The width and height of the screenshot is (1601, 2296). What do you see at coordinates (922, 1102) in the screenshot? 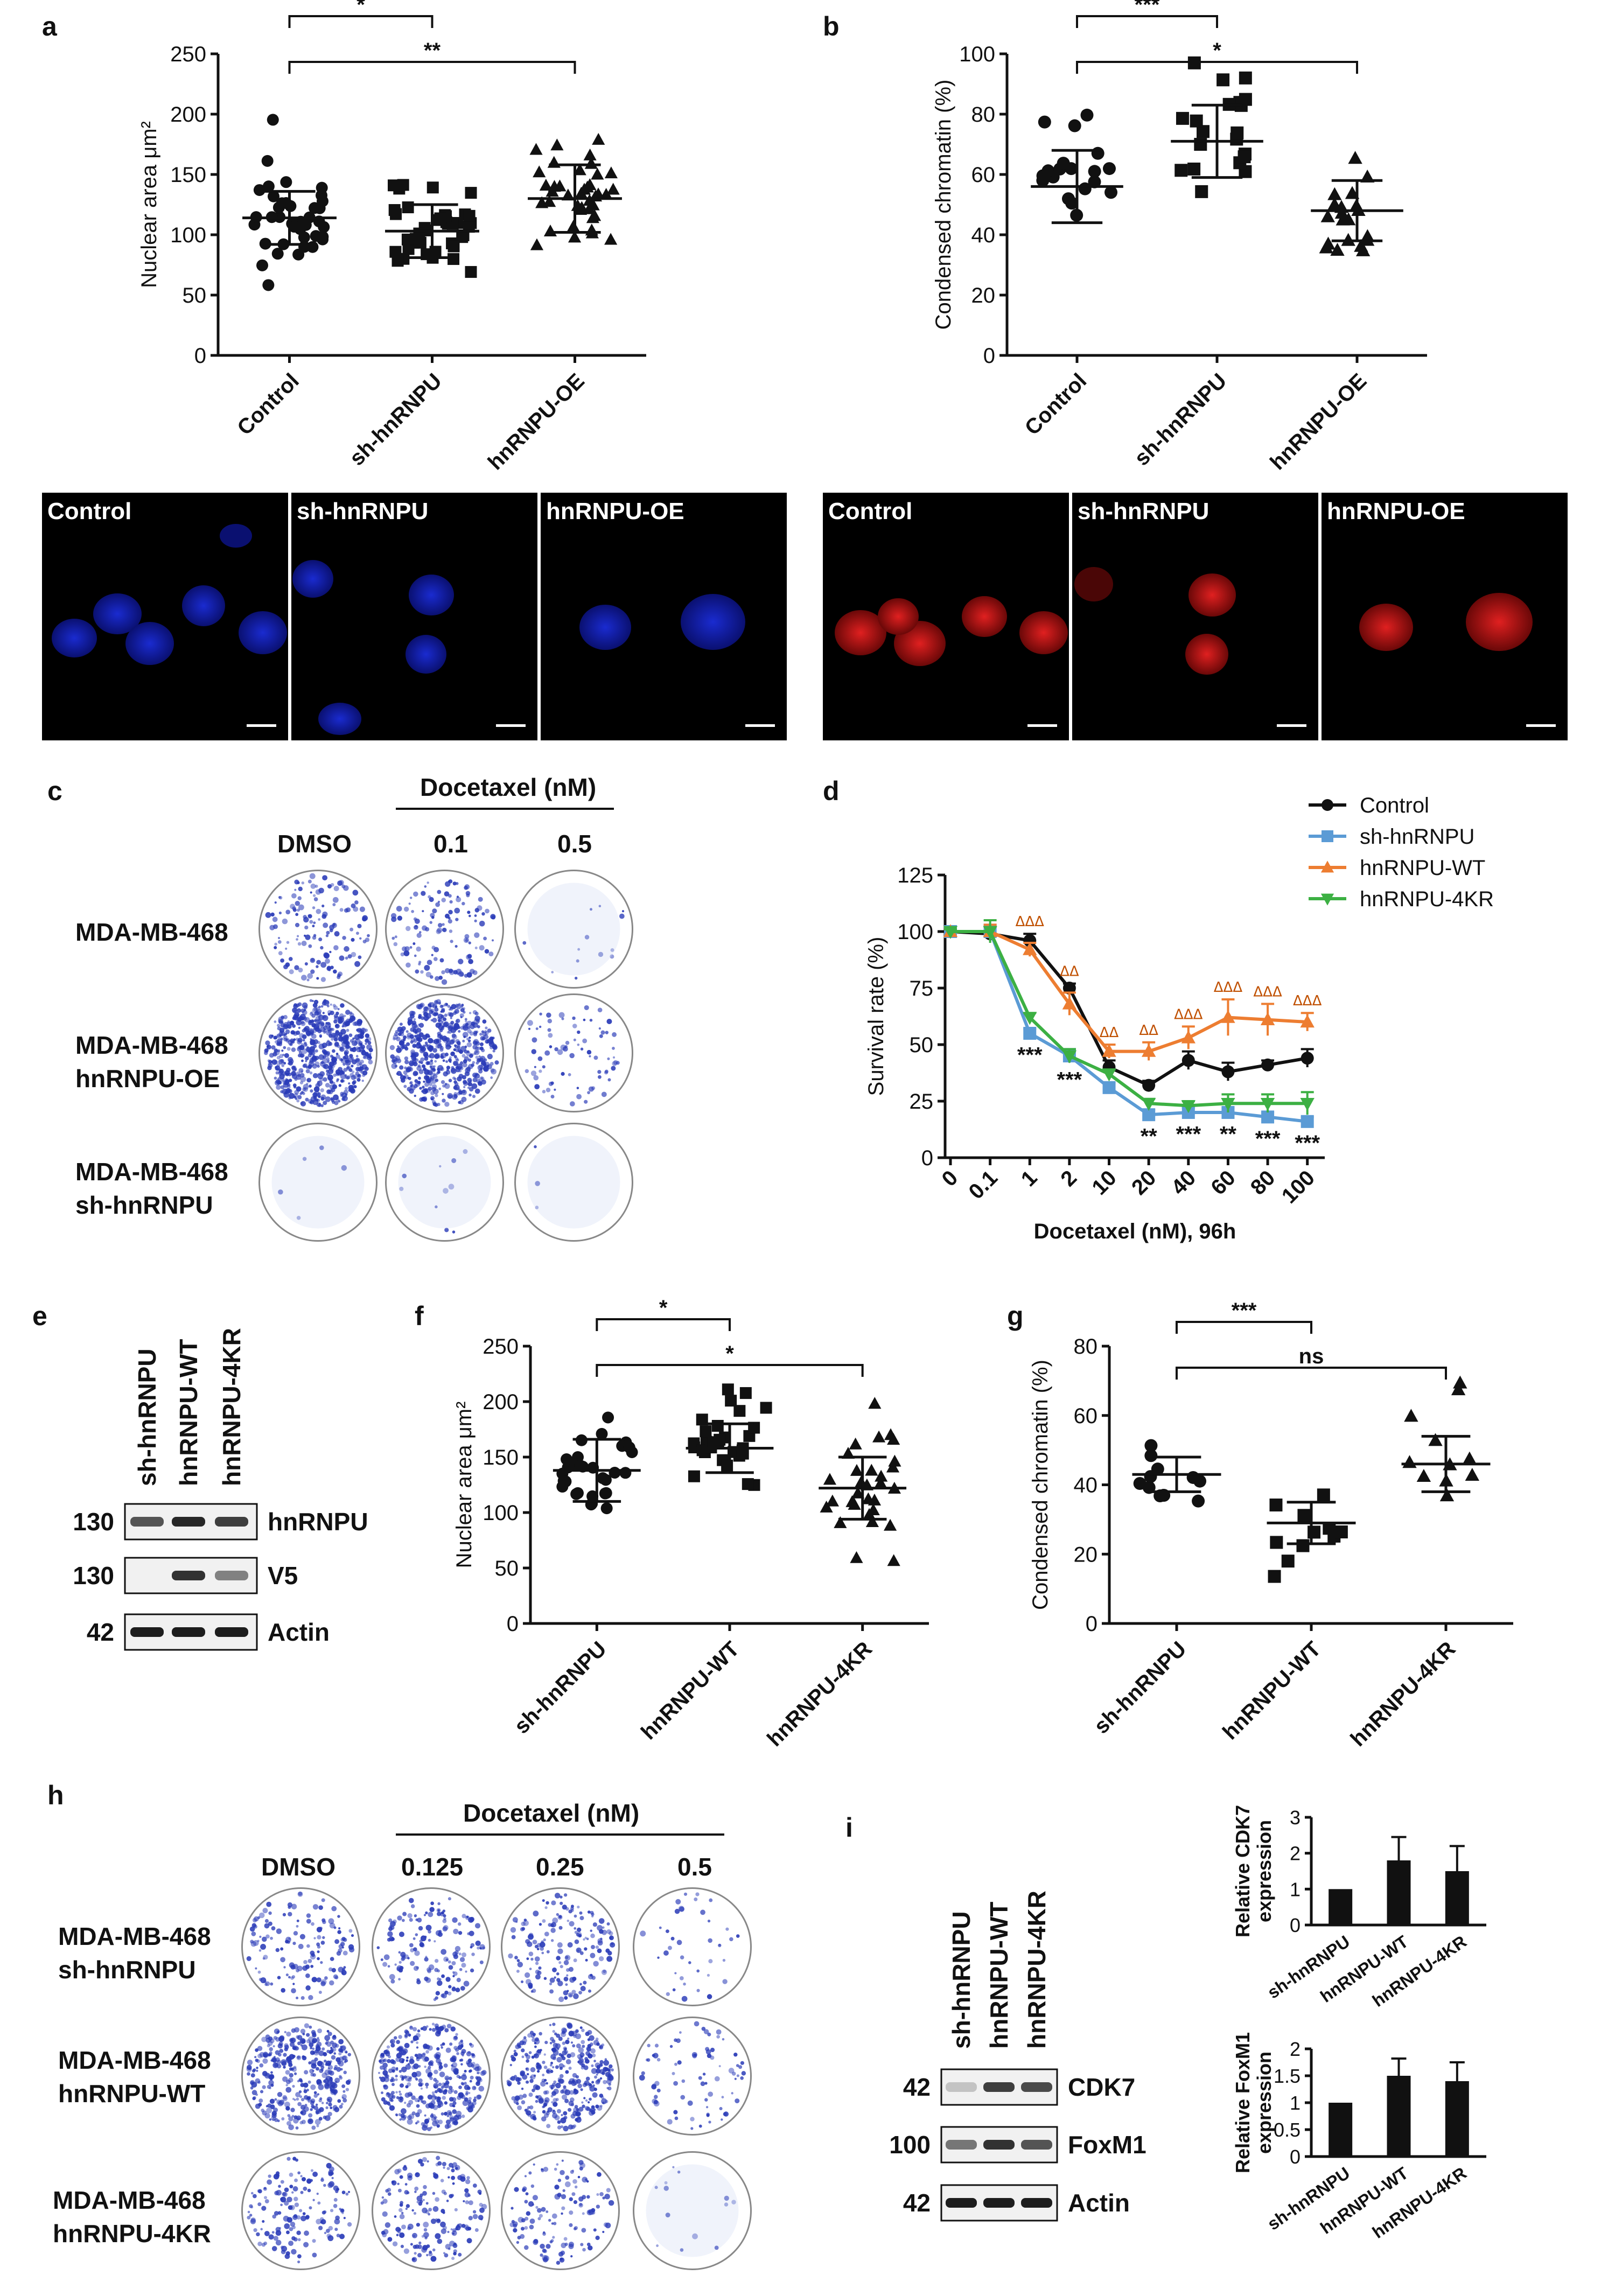
I see `y-tick-label: 25` at bounding box center [922, 1102].